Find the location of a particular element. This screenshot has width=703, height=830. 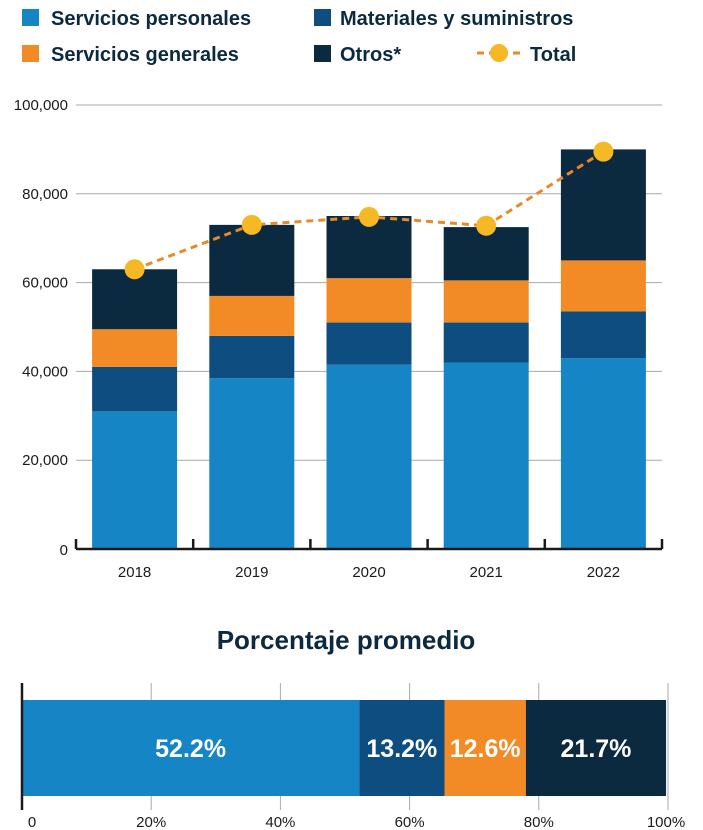

percent-value-label: 12.6% is located at coordinates (485, 749).